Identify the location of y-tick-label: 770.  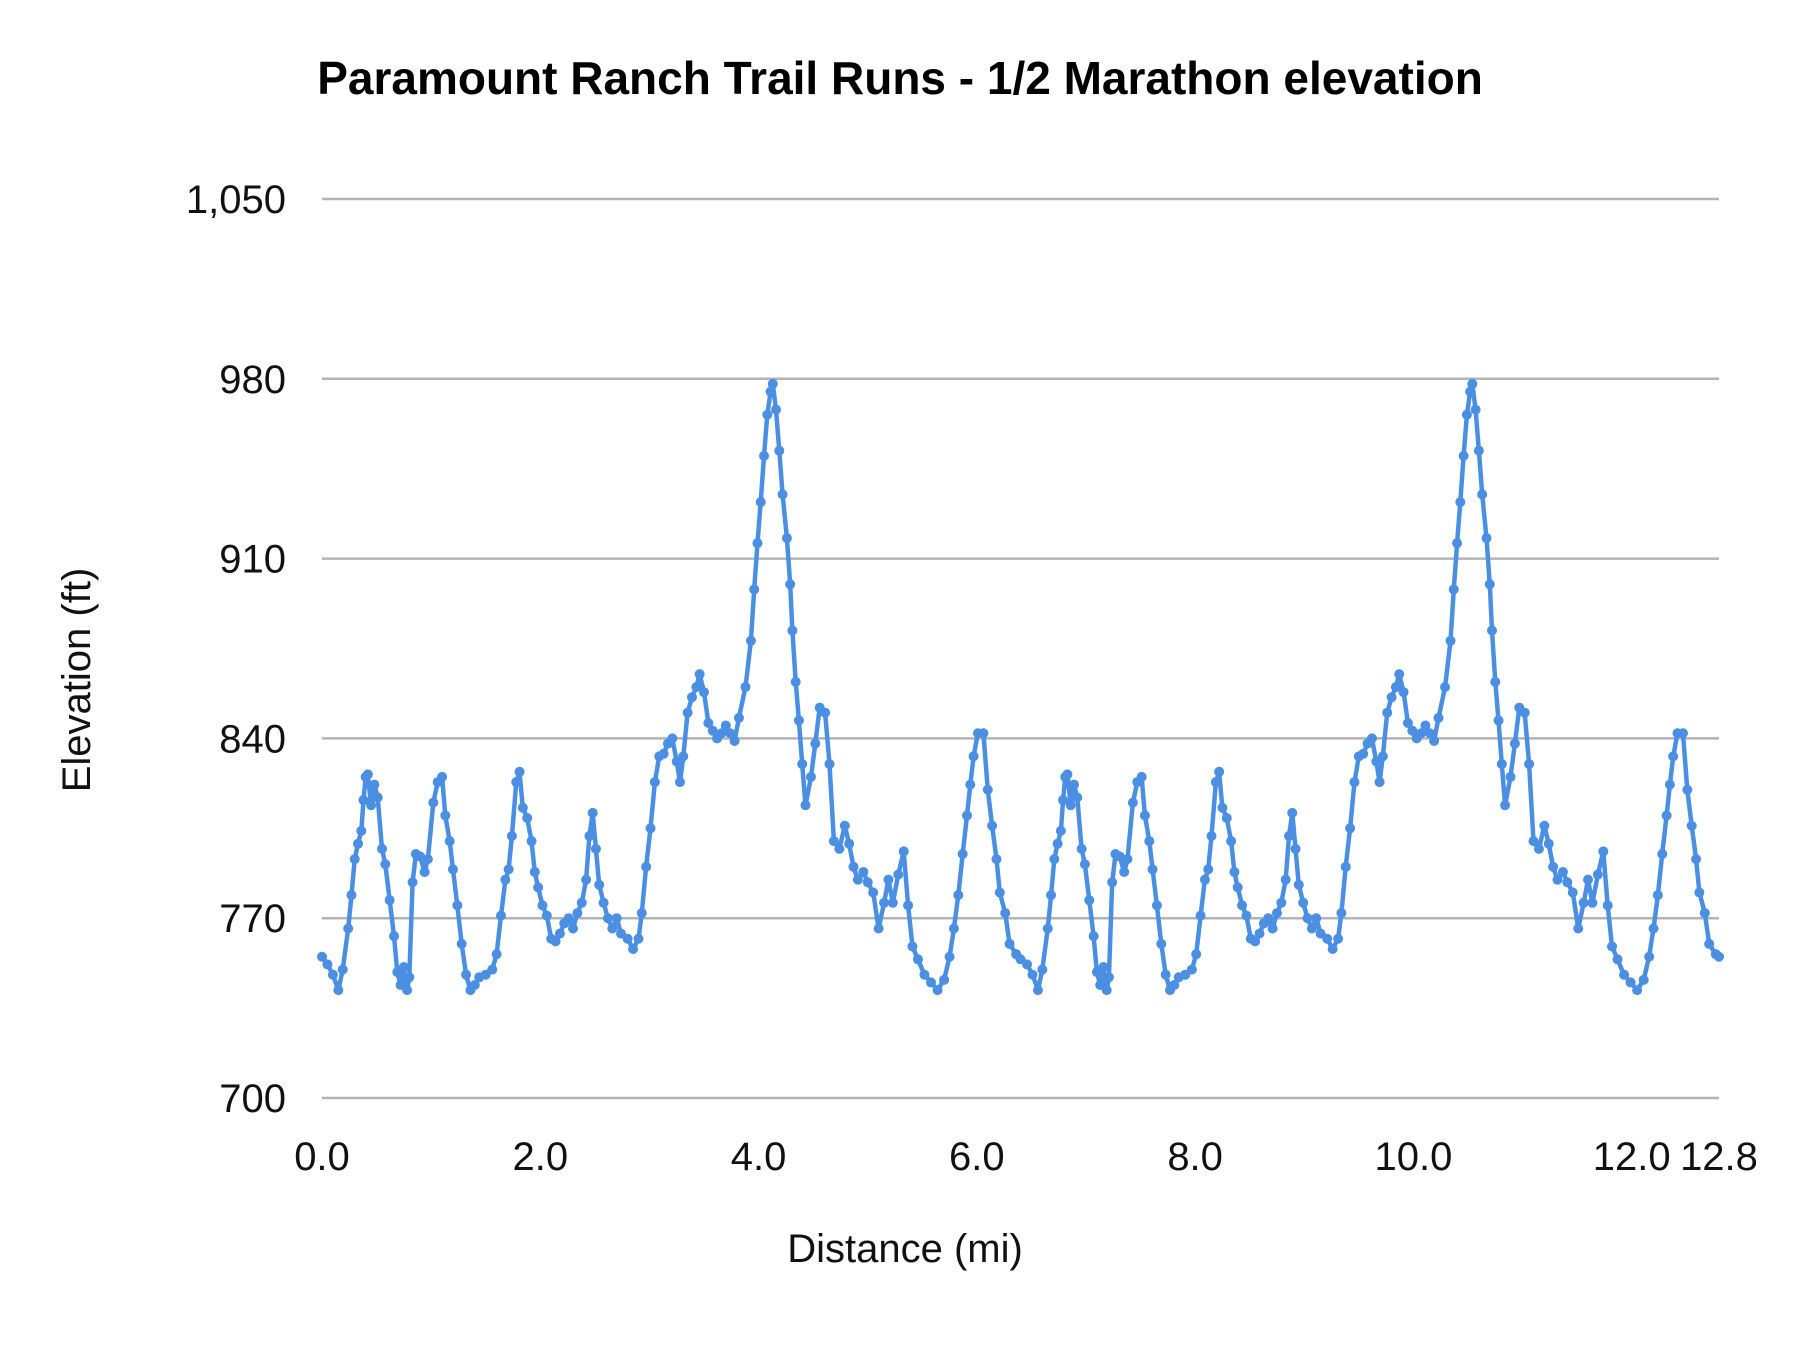
(252, 919).